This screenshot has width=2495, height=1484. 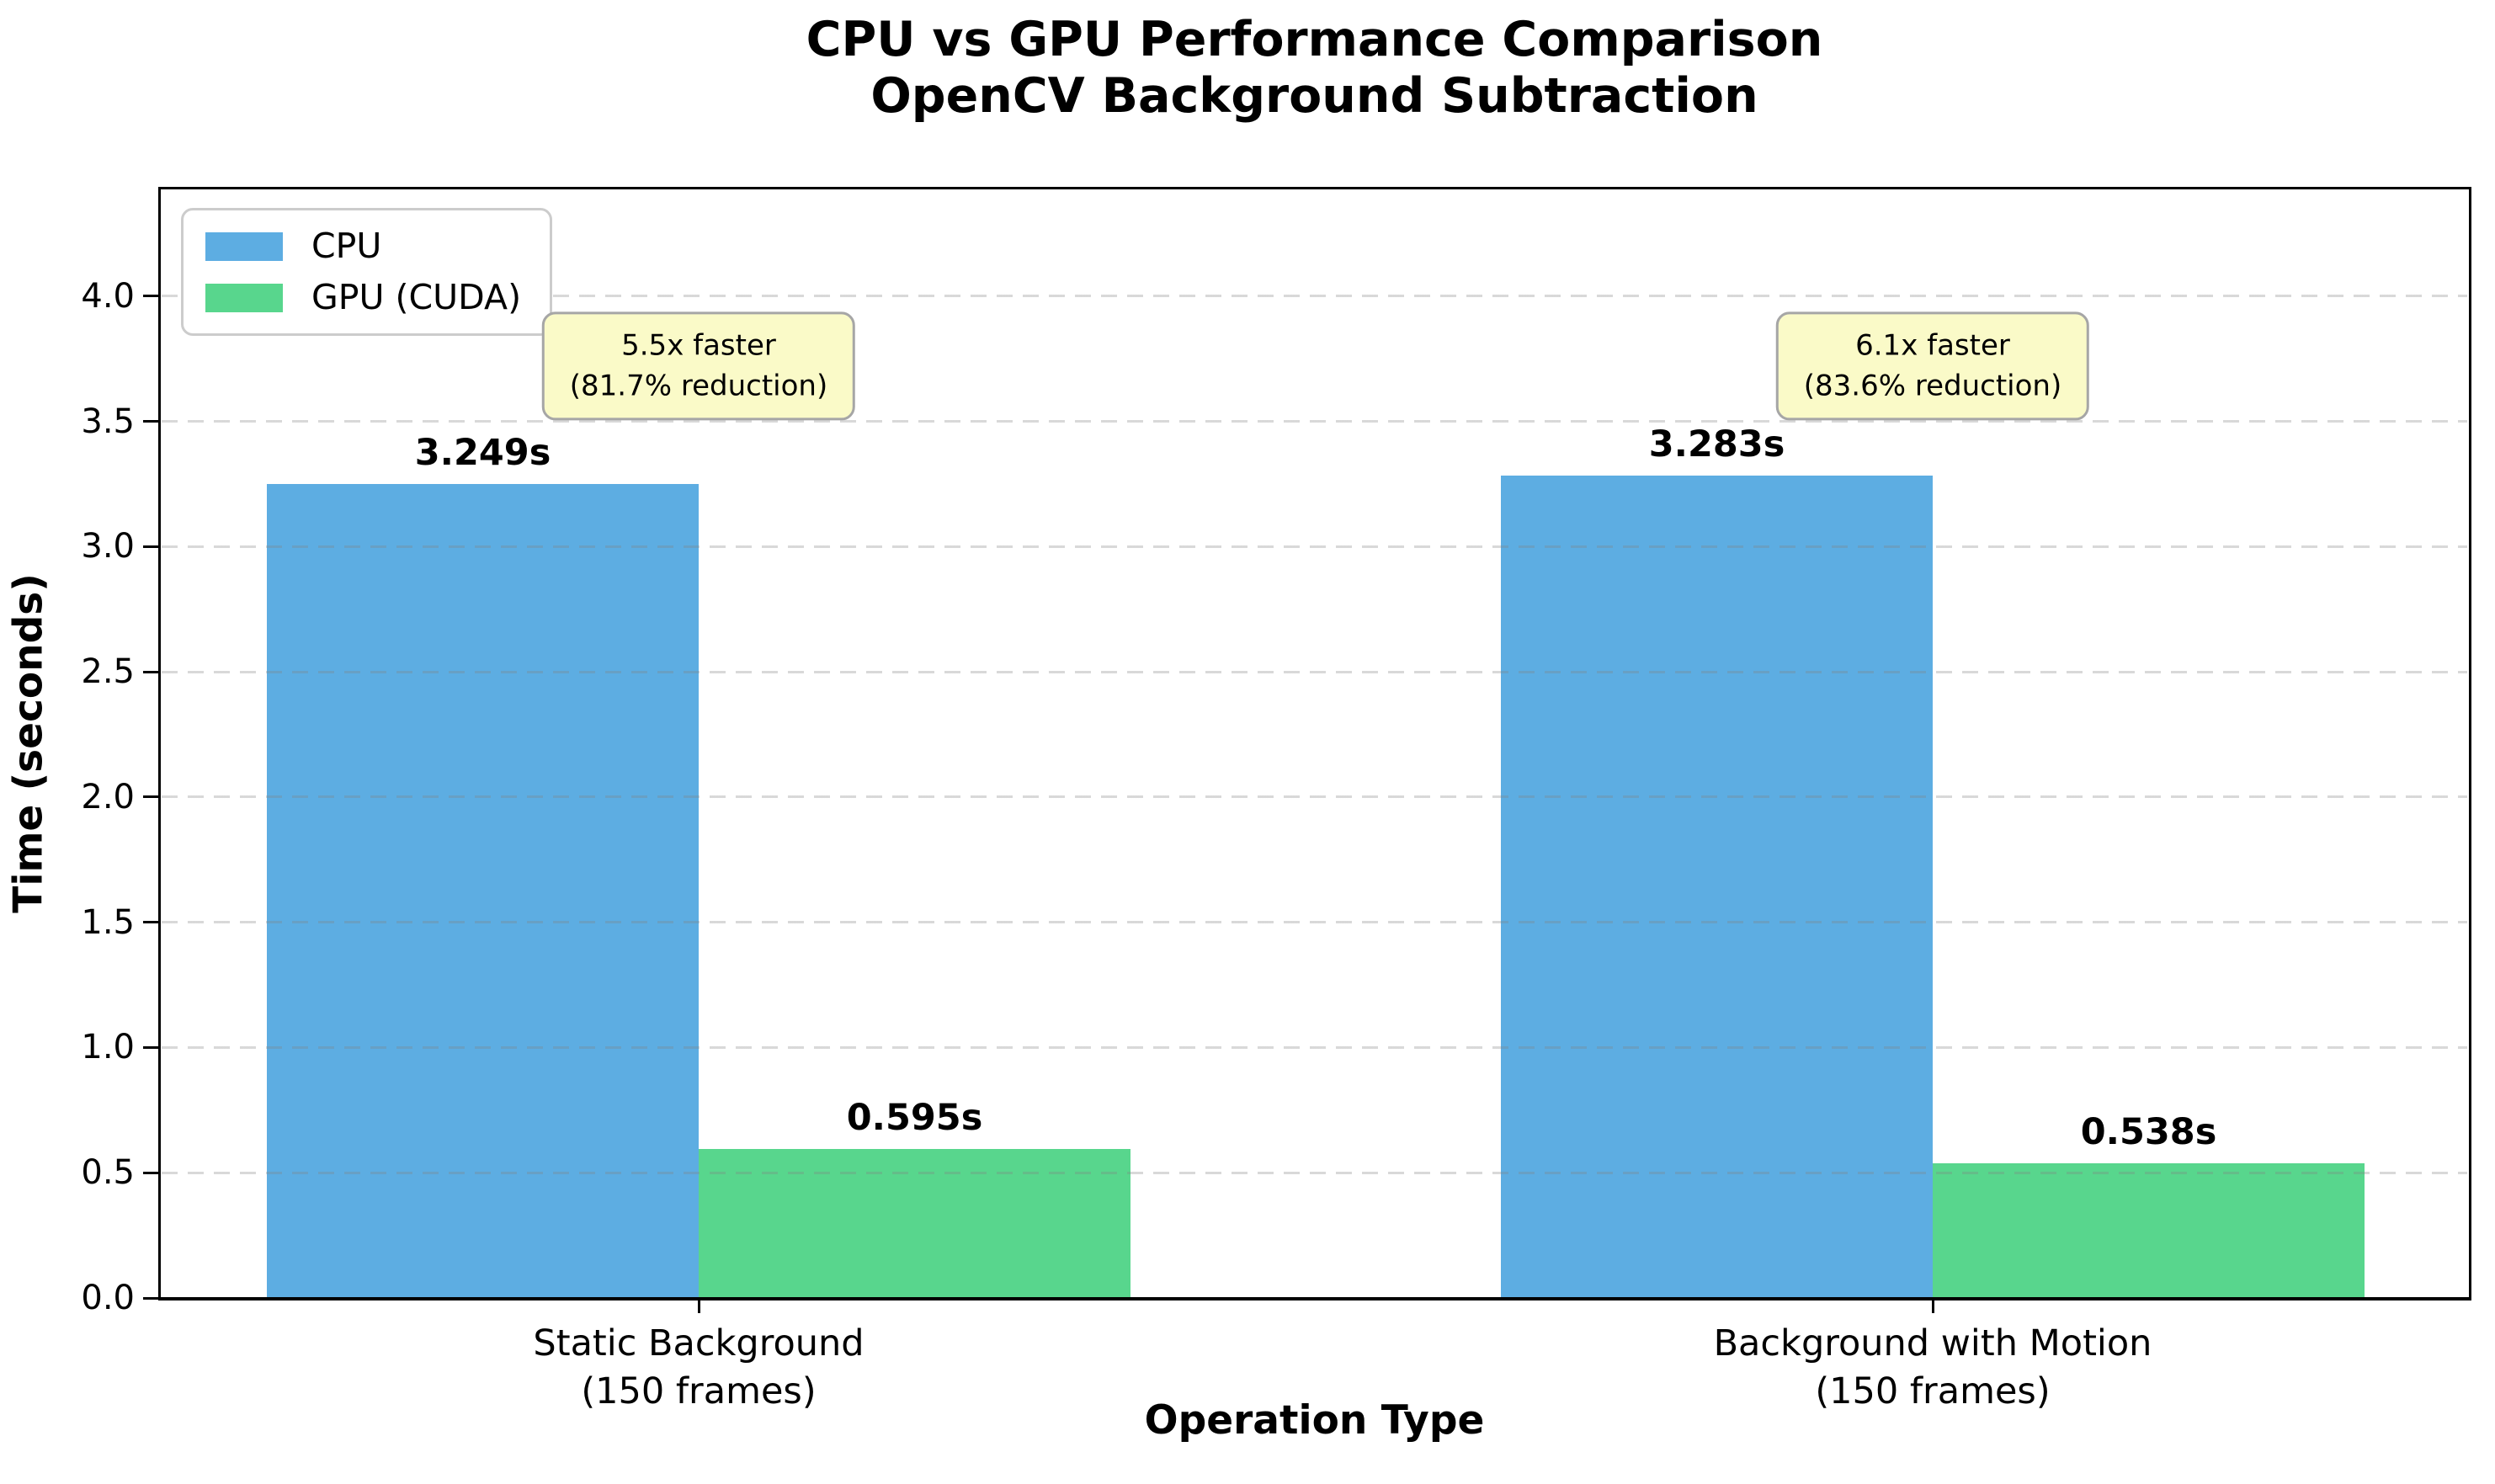 What do you see at coordinates (108, 796) in the screenshot?
I see `y-tick-label-2.0: 2.0` at bounding box center [108, 796].